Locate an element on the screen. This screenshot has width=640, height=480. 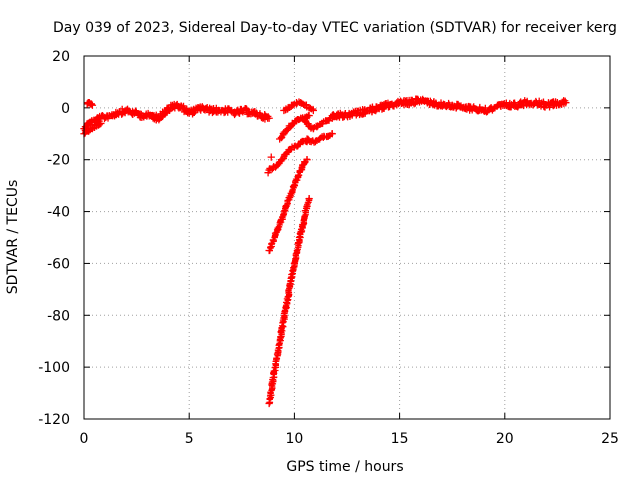
x-axis-label: GPS time / hours is located at coordinates (344, 467).